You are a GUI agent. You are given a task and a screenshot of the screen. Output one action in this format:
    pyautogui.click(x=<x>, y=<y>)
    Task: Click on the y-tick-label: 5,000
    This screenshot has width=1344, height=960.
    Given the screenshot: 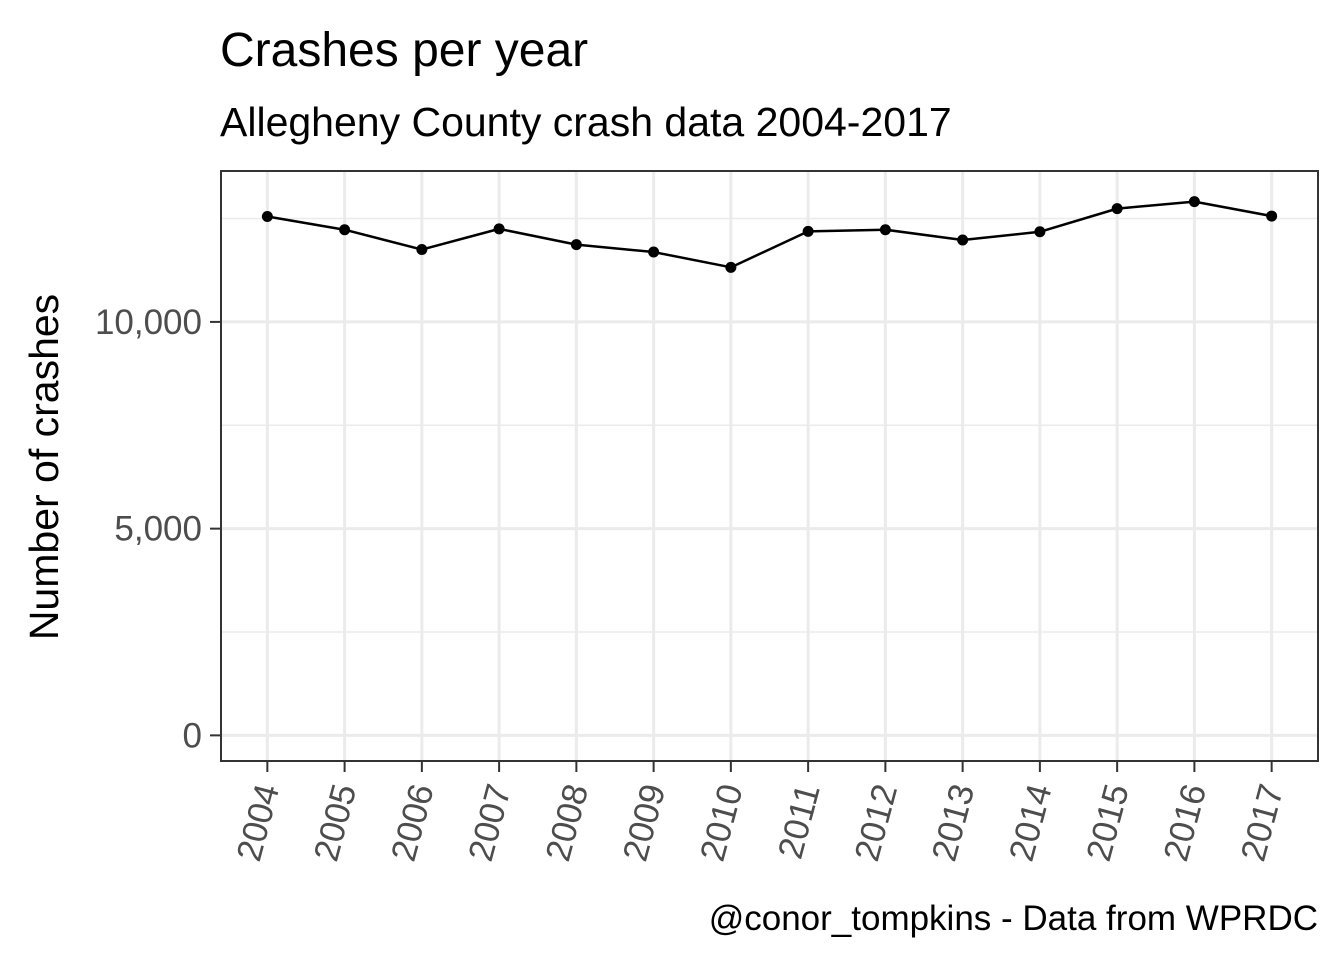 What is the action you would take?
    pyautogui.click(x=158, y=529)
    